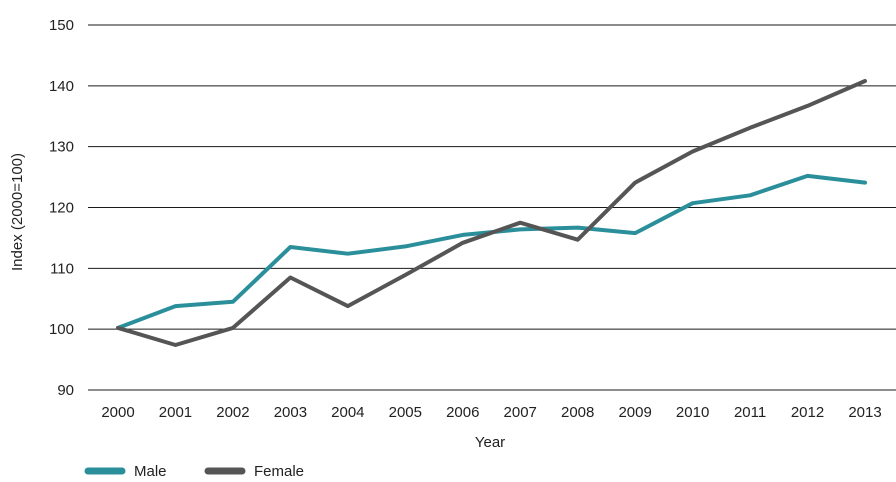 The height and width of the screenshot is (482, 896). I want to click on y-tick-label: 100, so click(61, 329).